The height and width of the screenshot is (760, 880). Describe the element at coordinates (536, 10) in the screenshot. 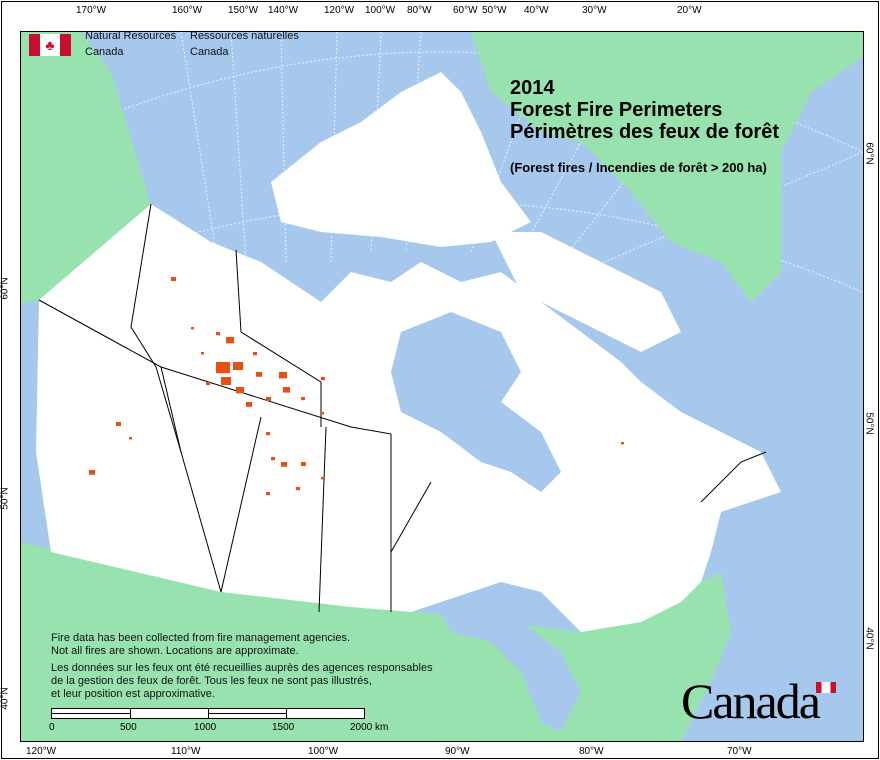

I see `top-tick: 40°W` at that location.